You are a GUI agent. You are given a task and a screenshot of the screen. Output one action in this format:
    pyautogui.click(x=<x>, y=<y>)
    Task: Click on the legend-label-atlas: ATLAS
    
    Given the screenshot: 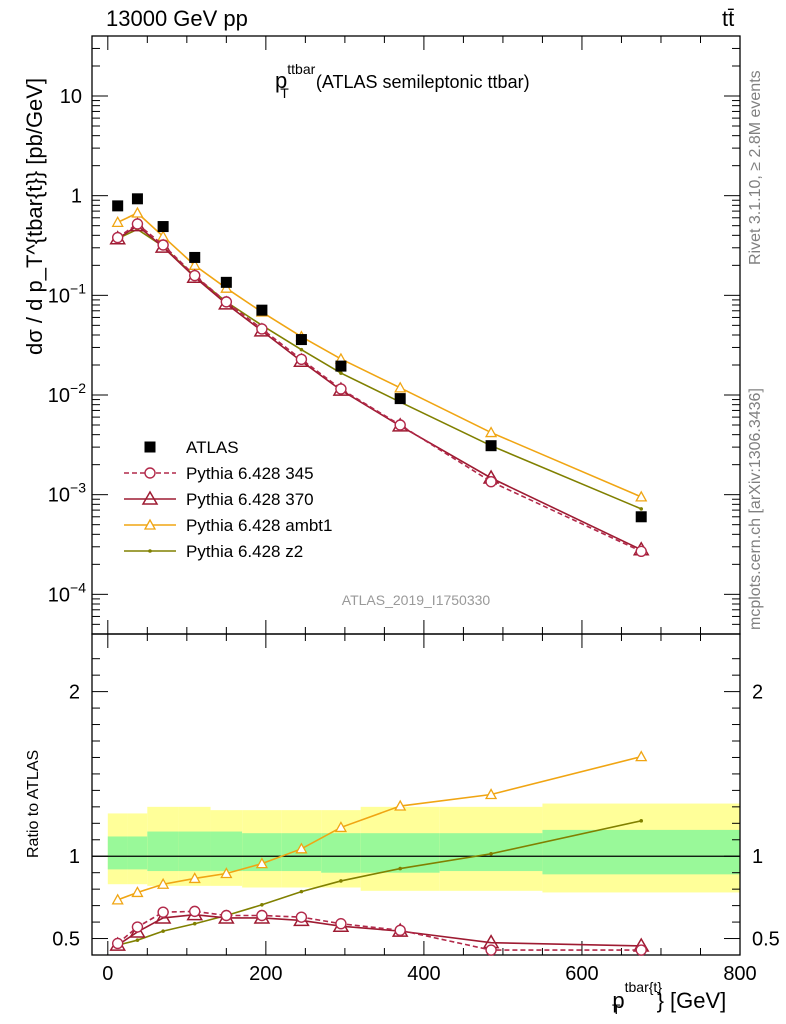 What is the action you would take?
    pyautogui.click(x=212, y=447)
    